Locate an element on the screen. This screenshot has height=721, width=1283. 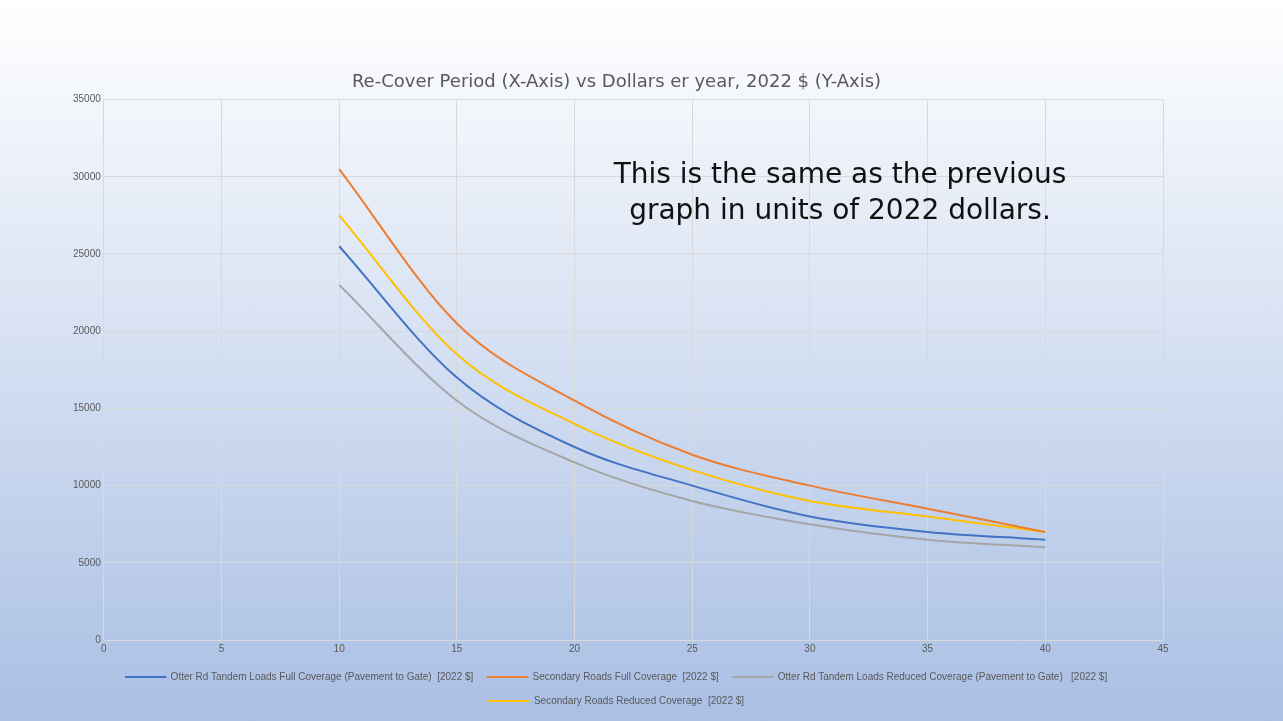
y-tick-label: 0 is located at coordinates (98, 639).